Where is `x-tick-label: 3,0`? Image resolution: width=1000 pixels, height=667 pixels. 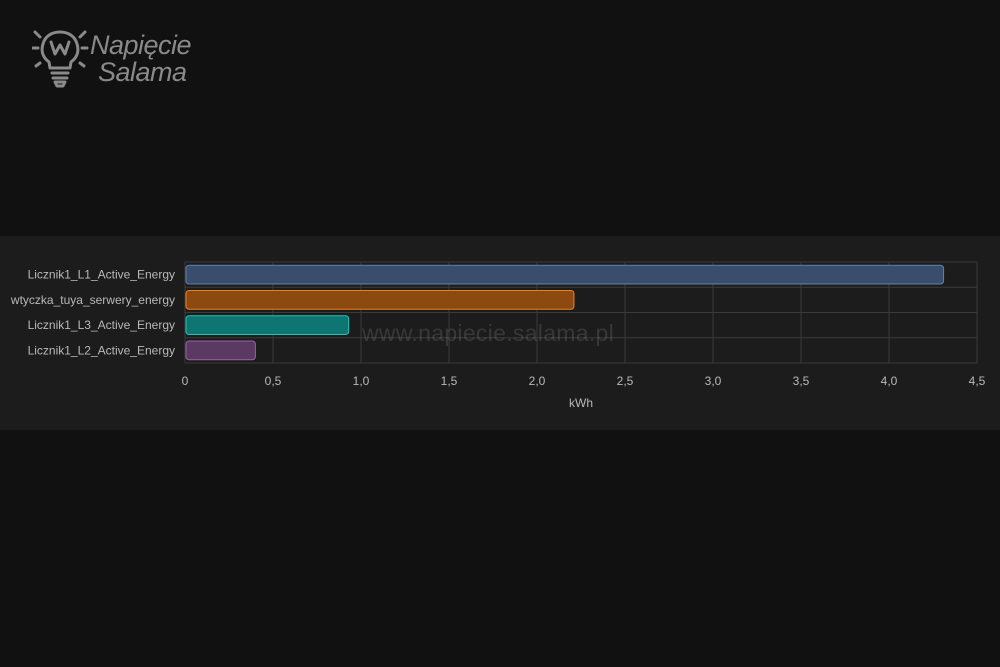
x-tick-label: 3,0 is located at coordinates (713, 381).